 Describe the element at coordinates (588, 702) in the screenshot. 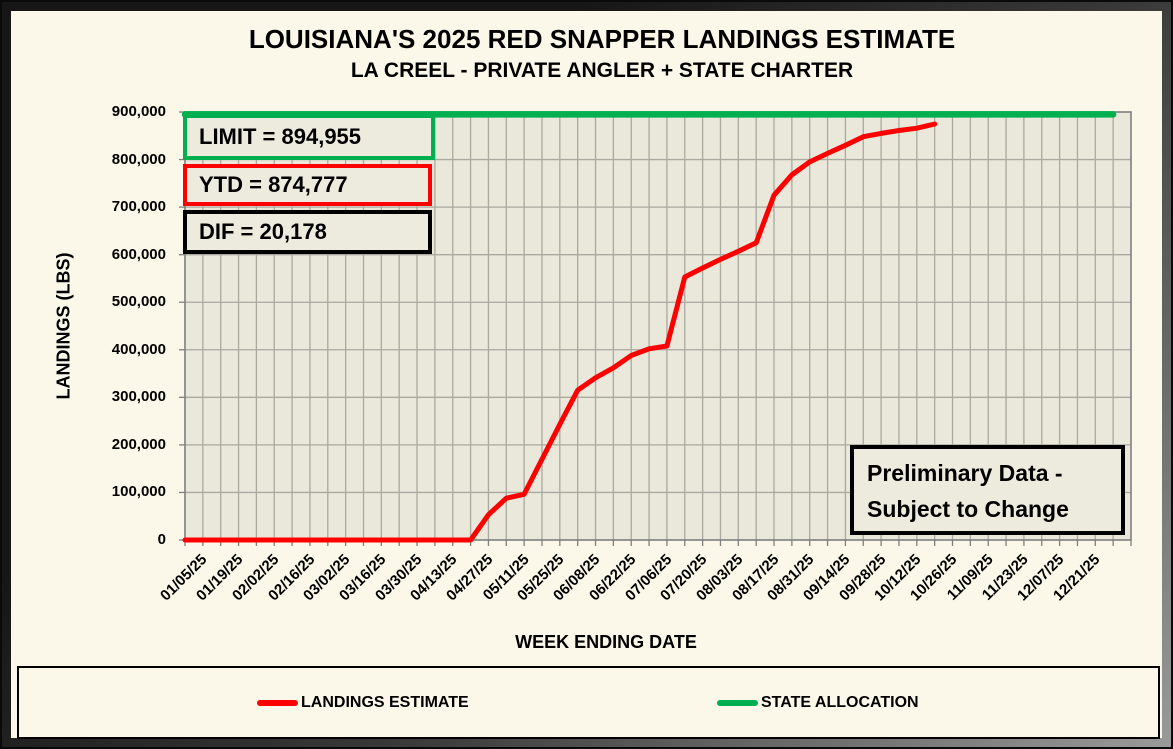

I see `legend: LANDINGS ESTIMATE STATE ALLOCATION` at that location.